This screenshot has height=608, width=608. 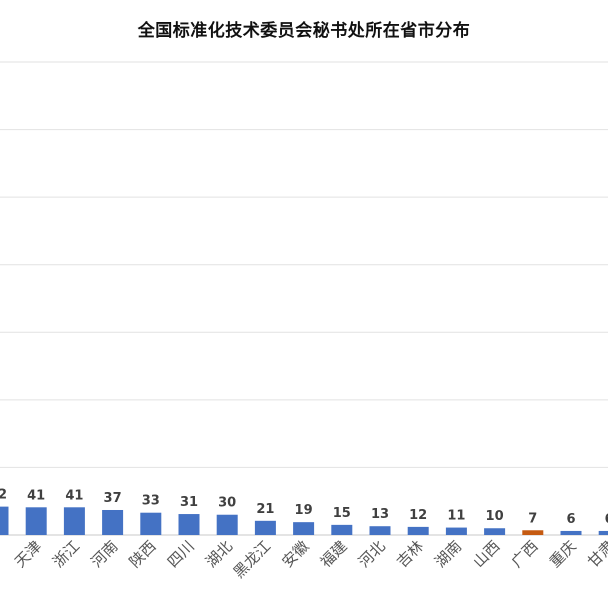 What do you see at coordinates (304, 31) in the screenshot?
I see `chart-title: 全国标准化技术委员会秘书处所在省市分布` at bounding box center [304, 31].